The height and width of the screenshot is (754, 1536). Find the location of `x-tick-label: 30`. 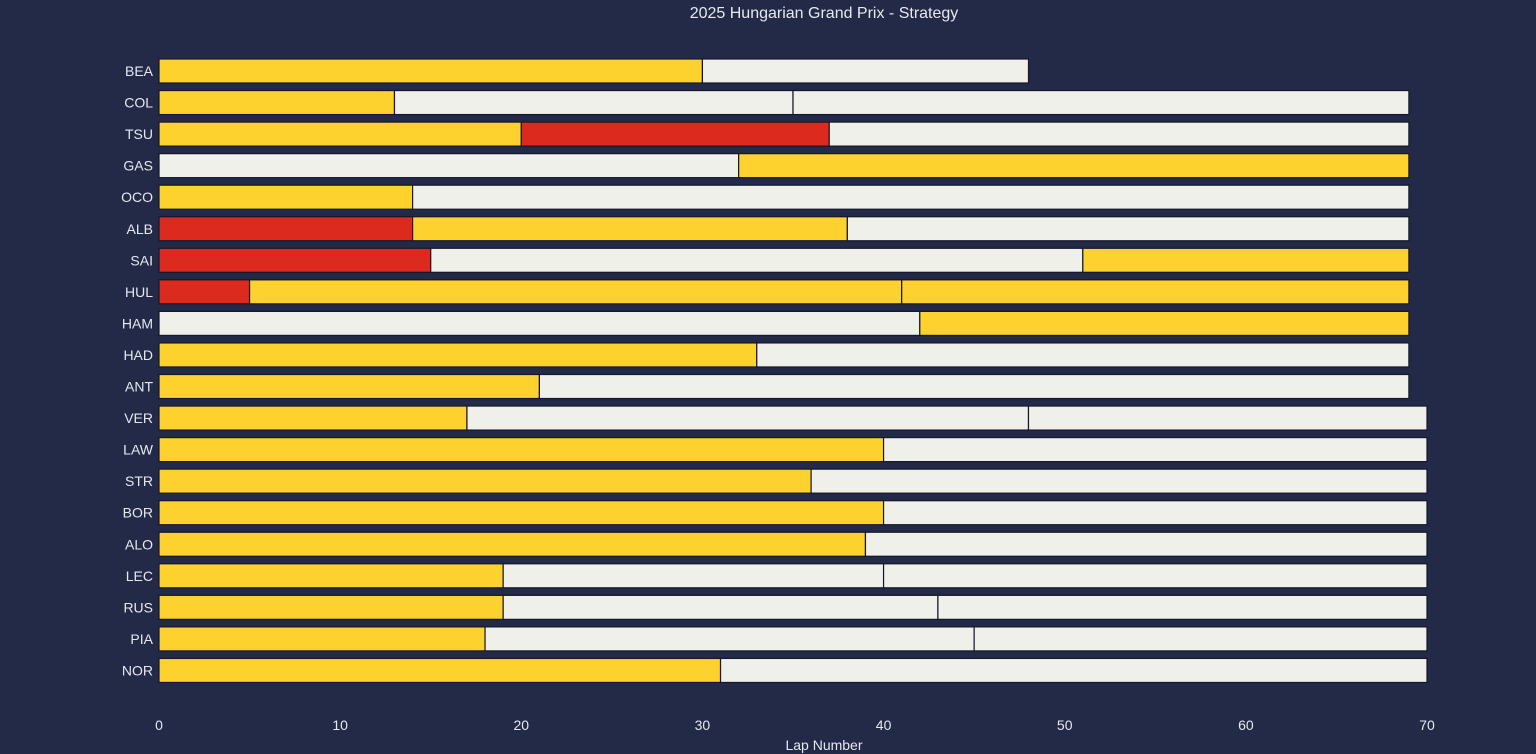

x-tick-label: 30 is located at coordinates (703, 725).